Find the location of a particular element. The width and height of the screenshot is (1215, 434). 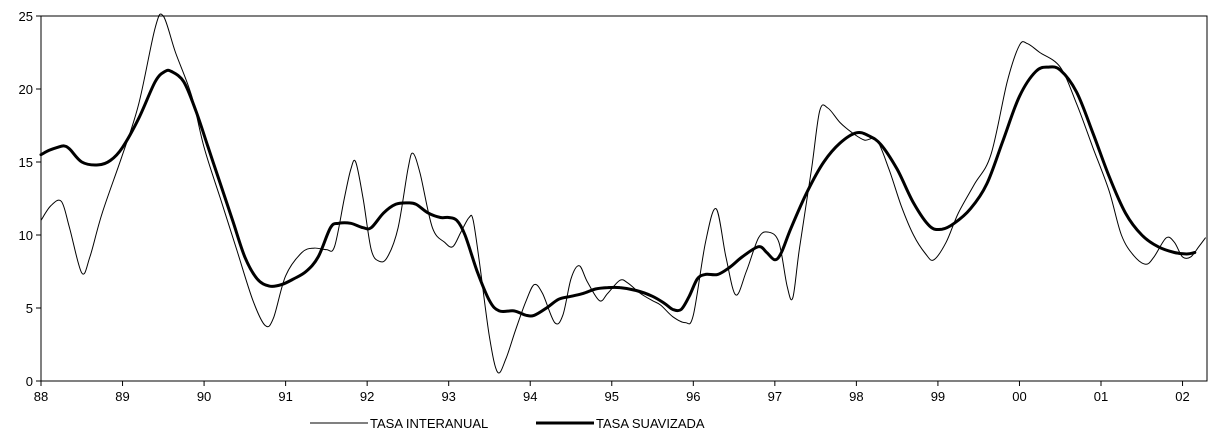

legend-label-tasa-interanual: TASA INTERANUAL is located at coordinates (429, 423).